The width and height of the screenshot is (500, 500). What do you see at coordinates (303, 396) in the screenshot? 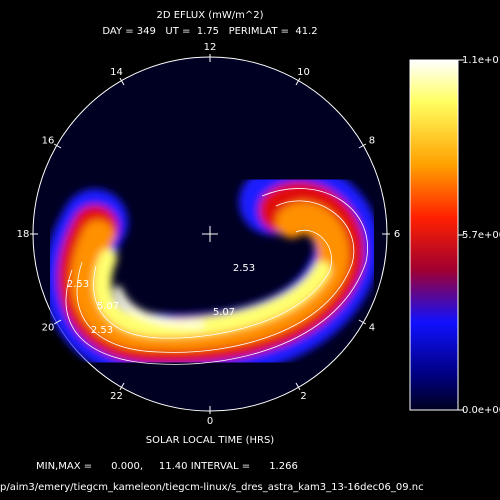
I see `hour-label: 2` at bounding box center [303, 396].